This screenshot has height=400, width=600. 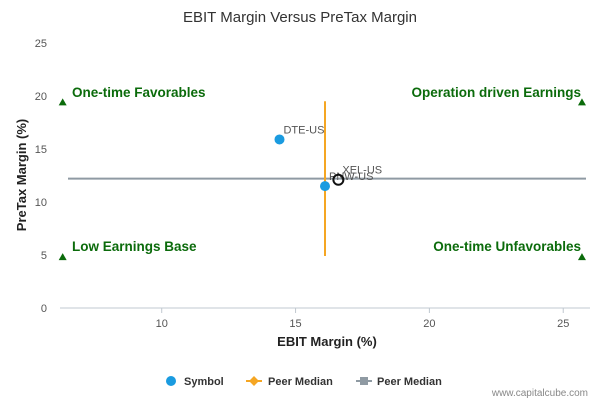 What do you see at coordinates (507, 246) in the screenshot?
I see `quadrant-label-bottom-right: One-time Unfavorables` at bounding box center [507, 246].